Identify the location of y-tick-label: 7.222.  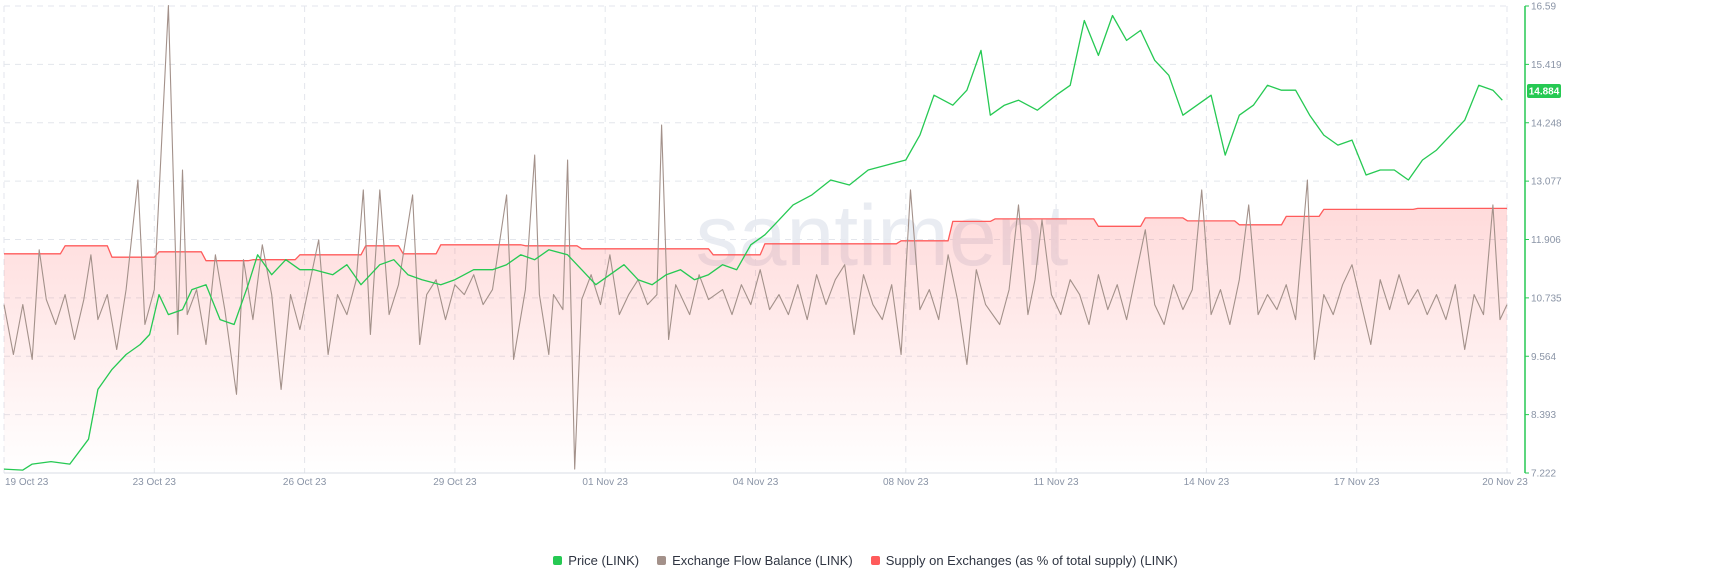
(1543, 474).